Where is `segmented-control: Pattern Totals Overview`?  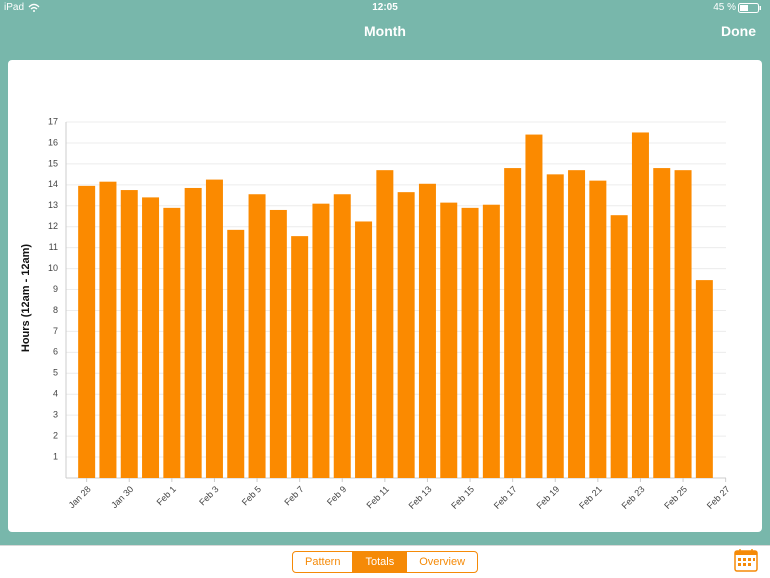
segmented-control: Pattern Totals Overview is located at coordinates (385, 562).